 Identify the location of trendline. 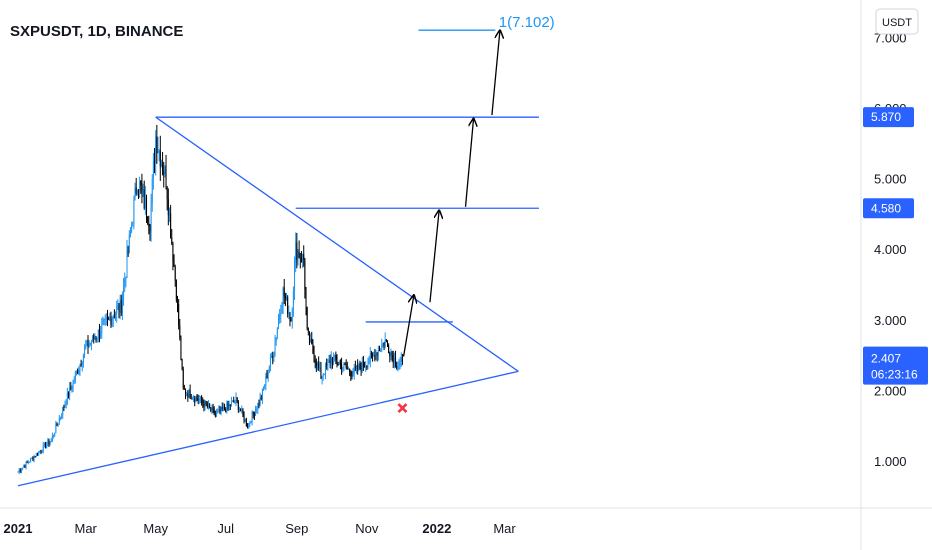
(268, 428).